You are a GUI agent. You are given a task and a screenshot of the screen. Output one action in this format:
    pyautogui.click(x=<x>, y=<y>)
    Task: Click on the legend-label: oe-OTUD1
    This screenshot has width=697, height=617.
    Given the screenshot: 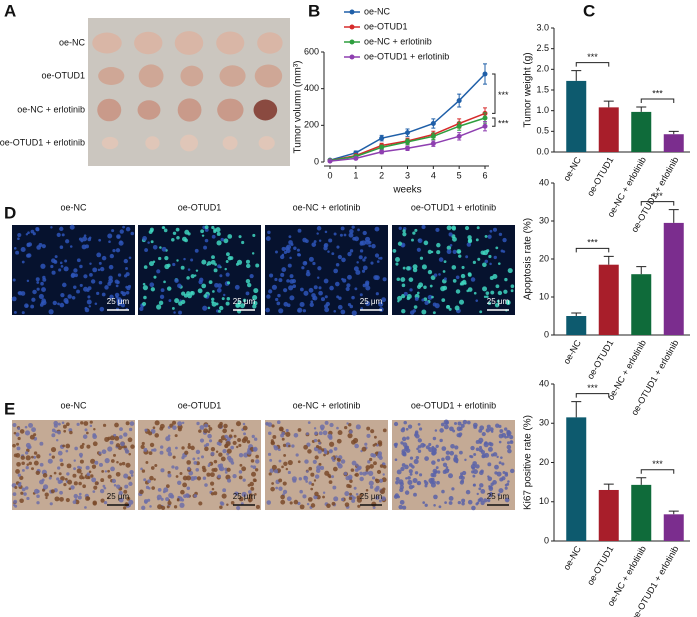 What is the action you would take?
    pyautogui.click(x=386, y=26)
    